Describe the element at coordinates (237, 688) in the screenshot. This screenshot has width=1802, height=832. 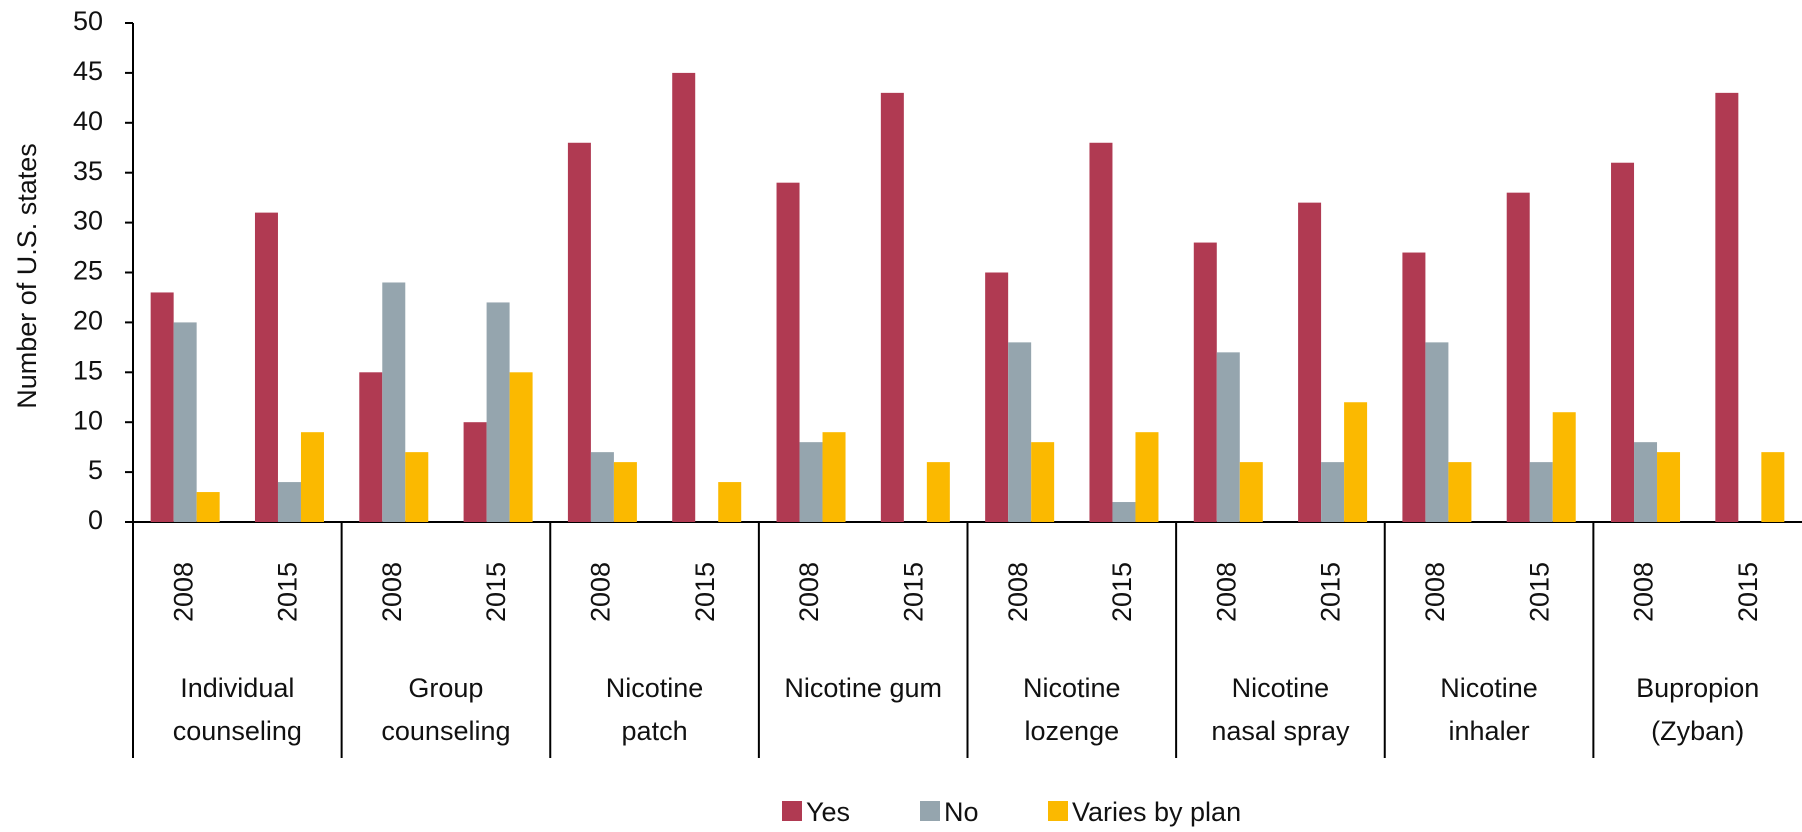
I see `group-label: Individual` at that location.